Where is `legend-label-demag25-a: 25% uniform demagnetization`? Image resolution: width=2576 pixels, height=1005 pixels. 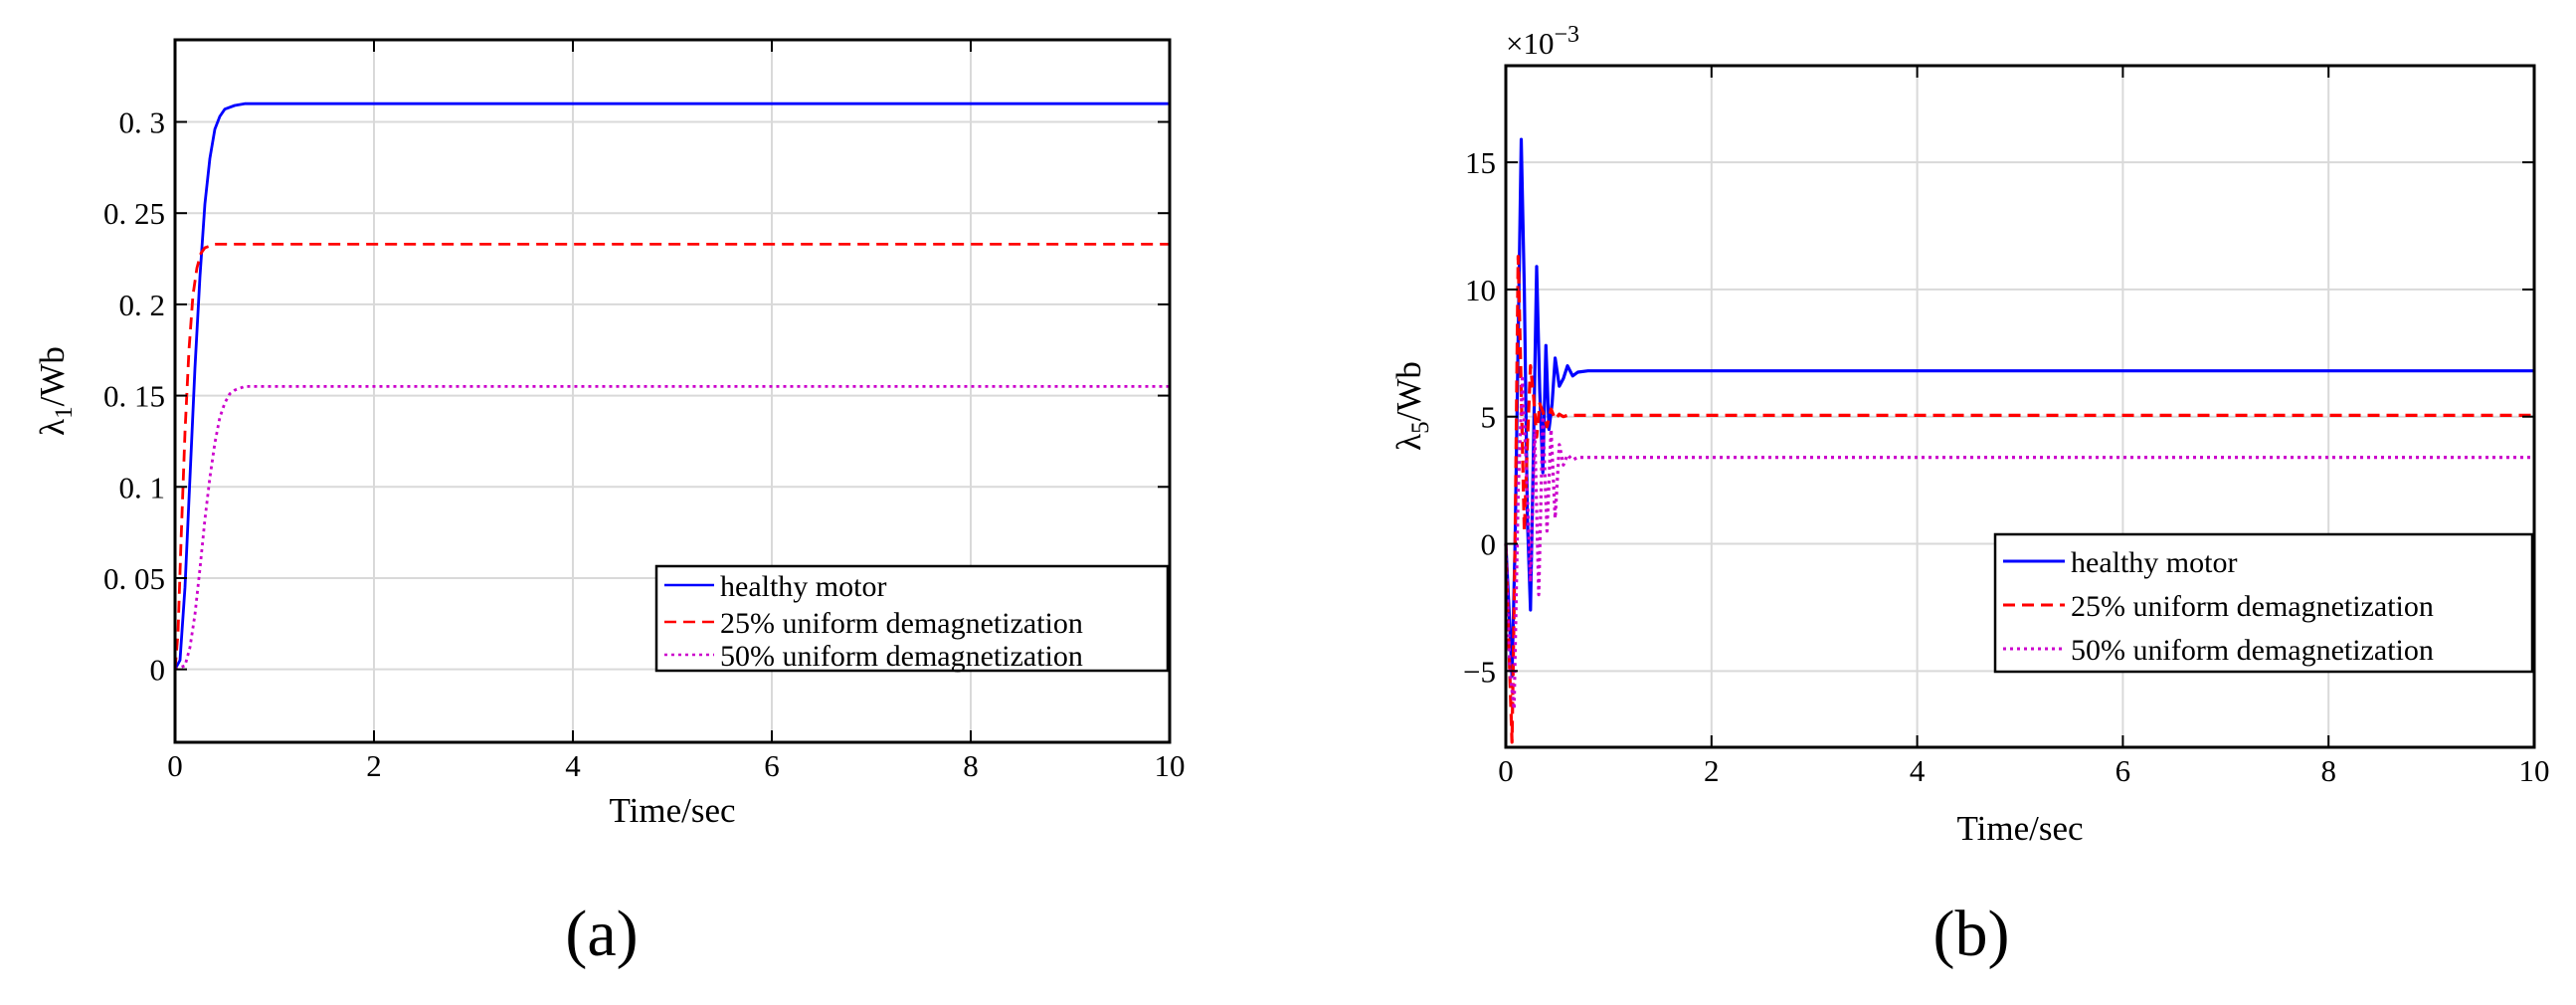
legend-label-demag25-a: 25% uniform demagnetization is located at coordinates (901, 623).